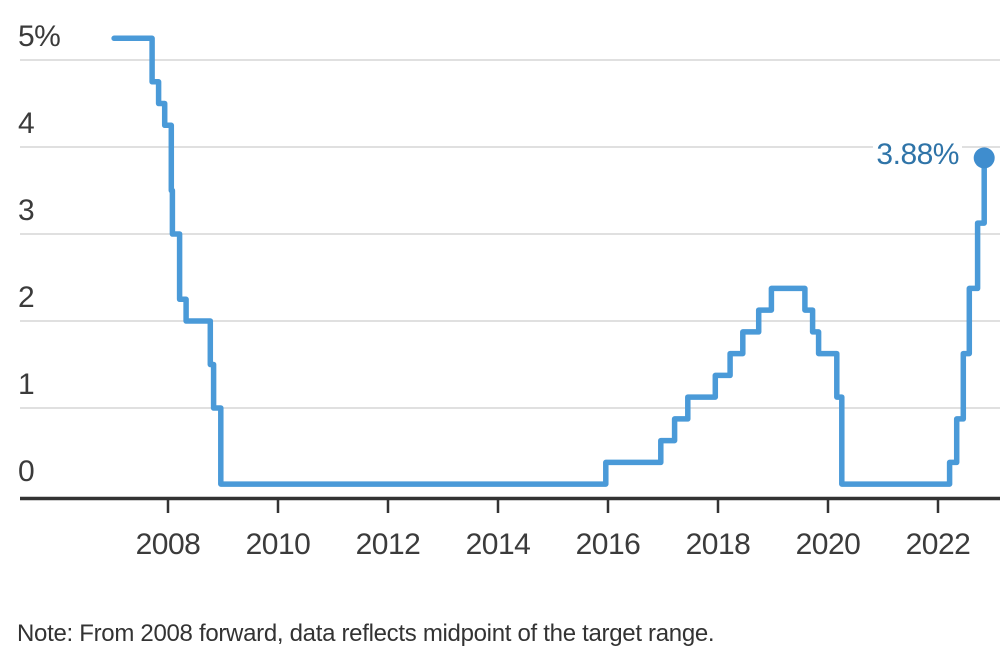 The image size is (1000, 652). What do you see at coordinates (718, 544) in the screenshot?
I see `x-axis-label: 2018` at bounding box center [718, 544].